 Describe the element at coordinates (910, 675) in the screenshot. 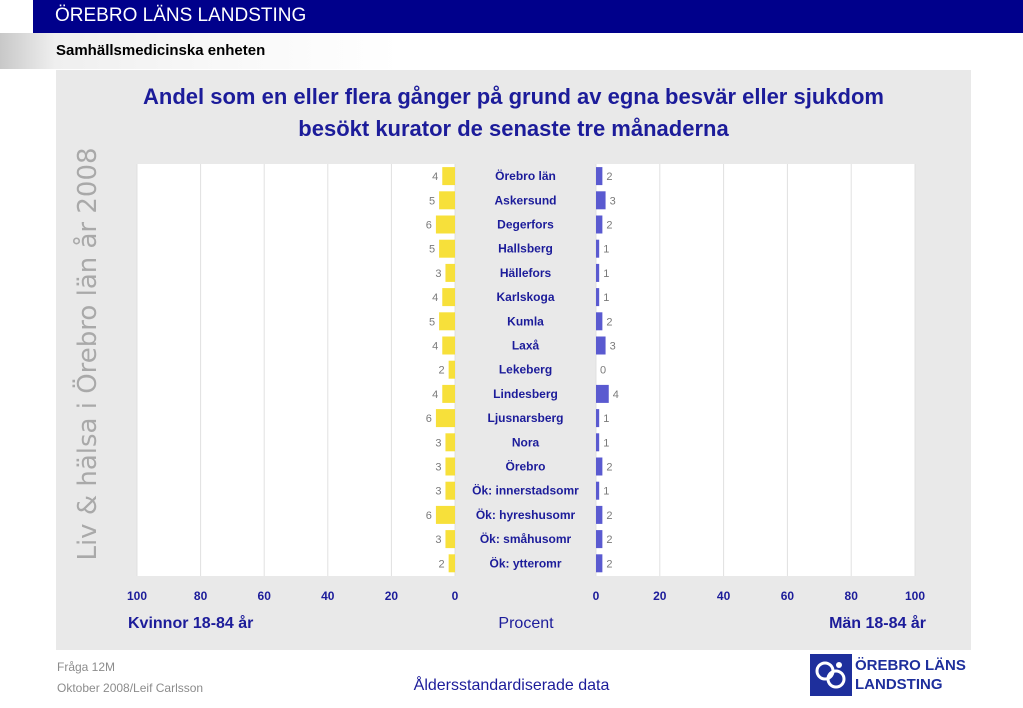

I see `logo-text: ÖREBRO LÄNS LANDSTING` at that location.